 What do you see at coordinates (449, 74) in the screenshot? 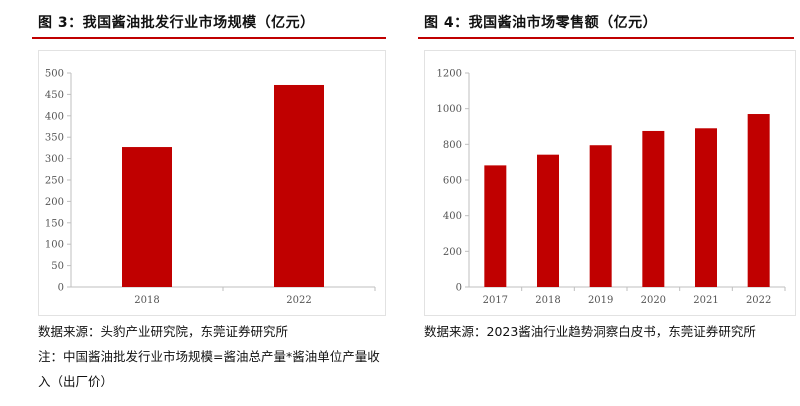
I see `y-tick-label: 1200` at bounding box center [449, 74].